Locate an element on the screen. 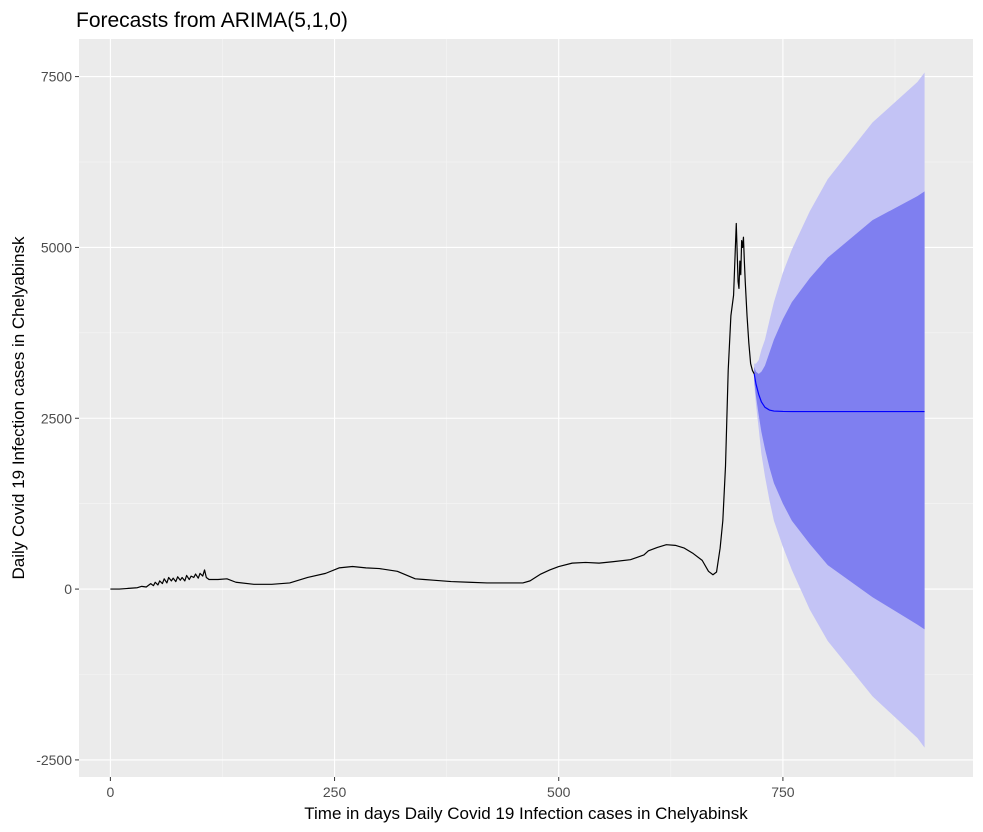  x-tick-label: 250 is located at coordinates (335, 792).